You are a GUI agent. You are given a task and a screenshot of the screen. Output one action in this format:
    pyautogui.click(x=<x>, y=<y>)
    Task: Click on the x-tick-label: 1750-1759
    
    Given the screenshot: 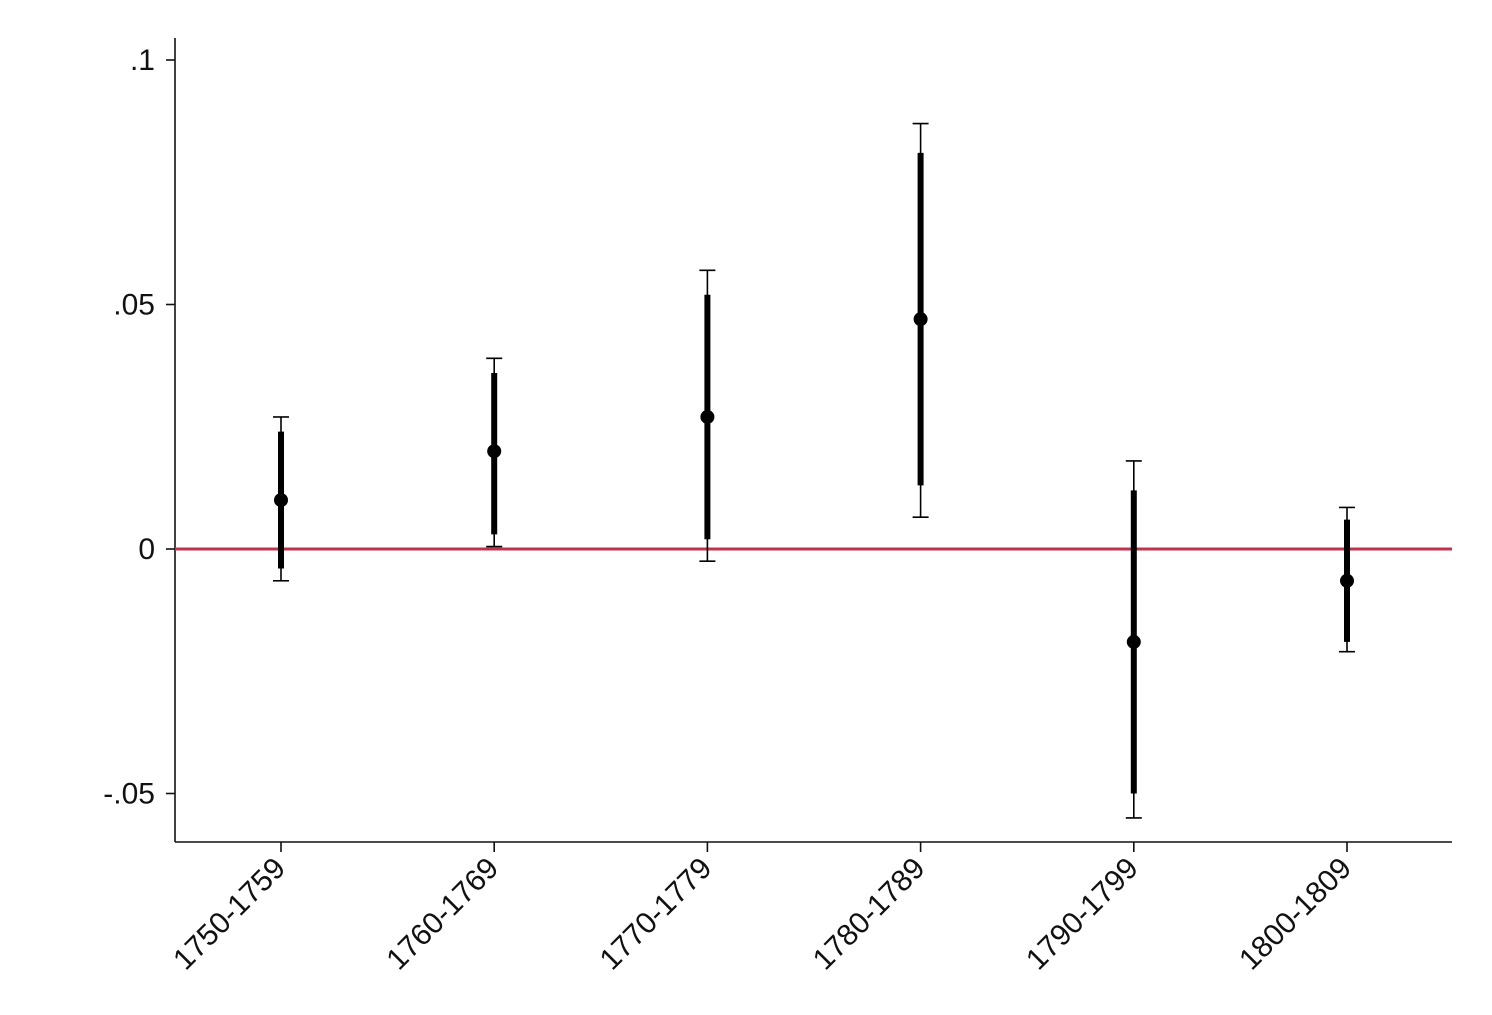 What is the action you would take?
    pyautogui.click(x=229, y=914)
    